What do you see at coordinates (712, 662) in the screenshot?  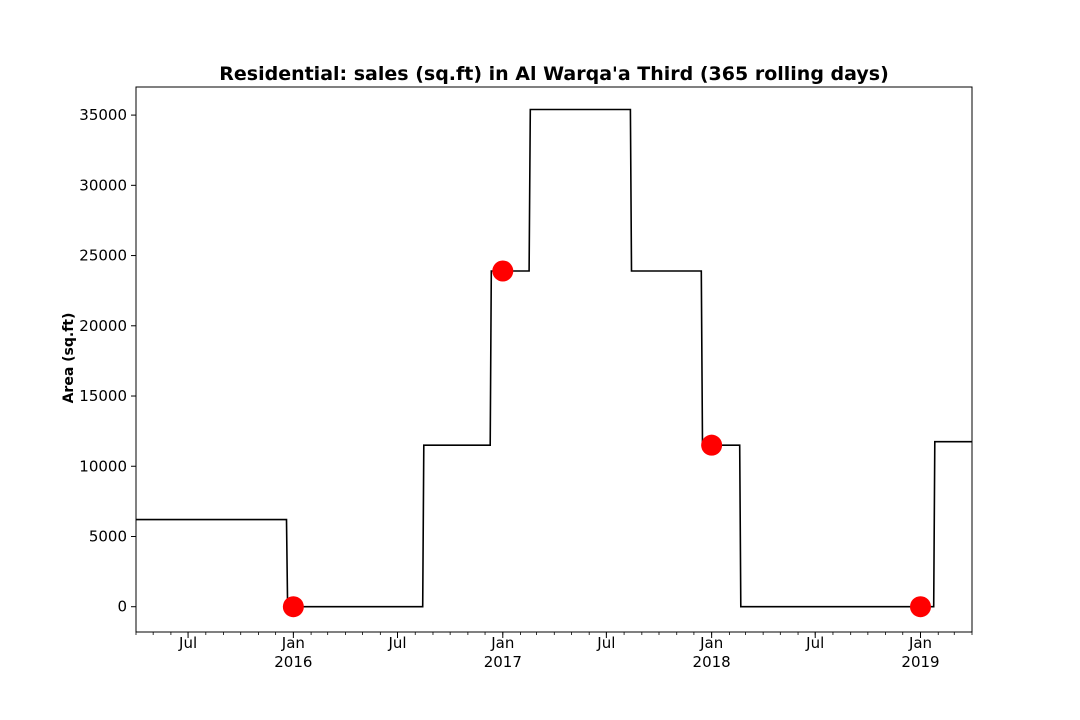 I see `x-tick-label: 2018` at bounding box center [712, 662].